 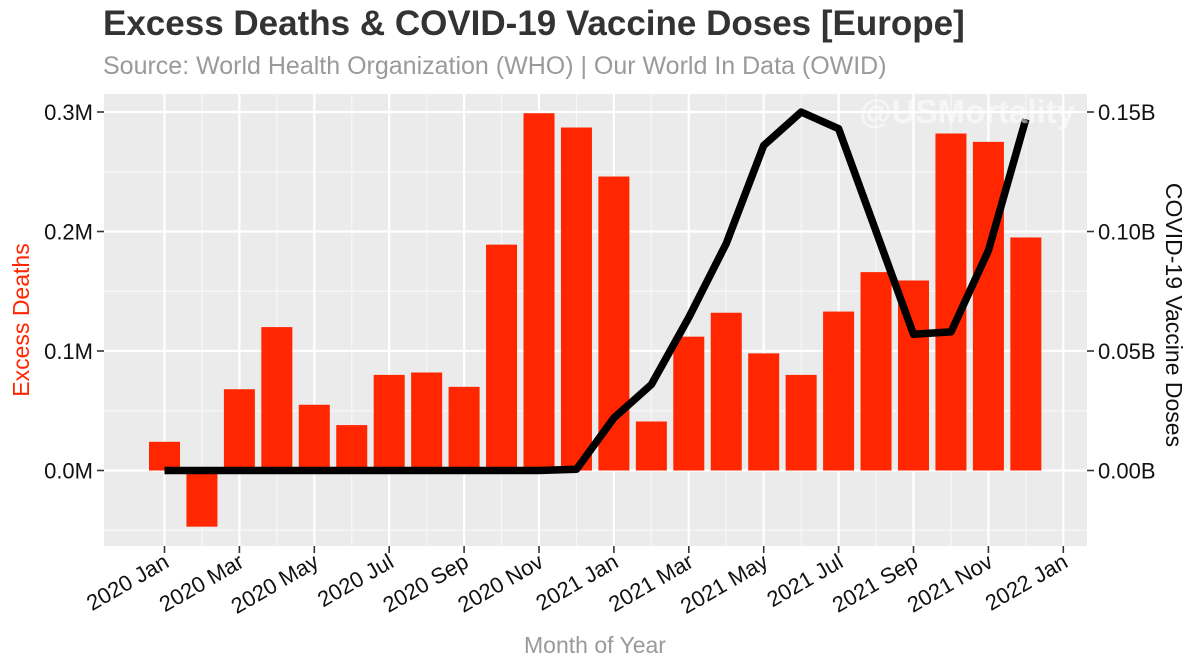 What do you see at coordinates (21, 319) in the screenshot?
I see `y-axis-left-label: Excess Deaths` at bounding box center [21, 319].